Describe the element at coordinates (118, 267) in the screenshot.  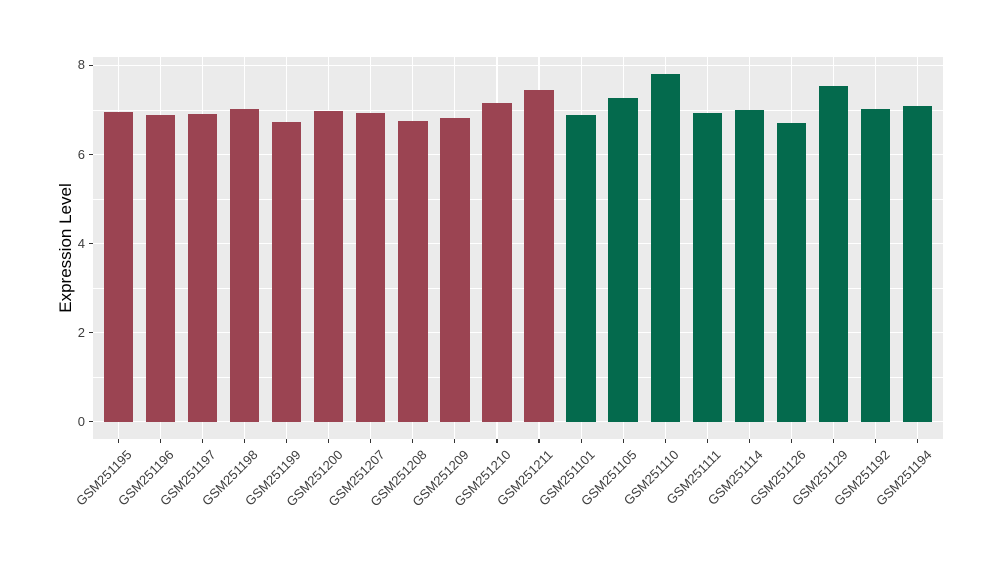
I see `bar-GSM251195` at that location.